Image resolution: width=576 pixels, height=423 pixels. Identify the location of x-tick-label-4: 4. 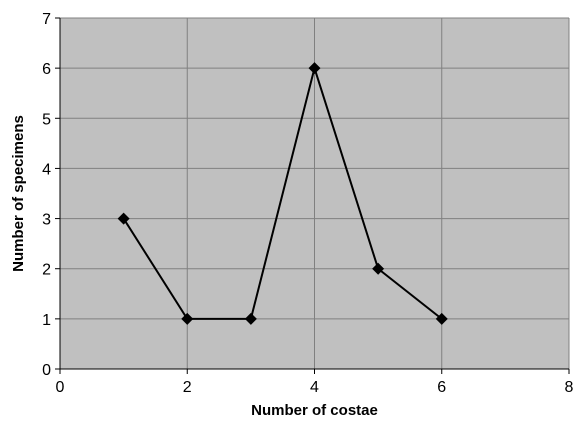
(314, 387).